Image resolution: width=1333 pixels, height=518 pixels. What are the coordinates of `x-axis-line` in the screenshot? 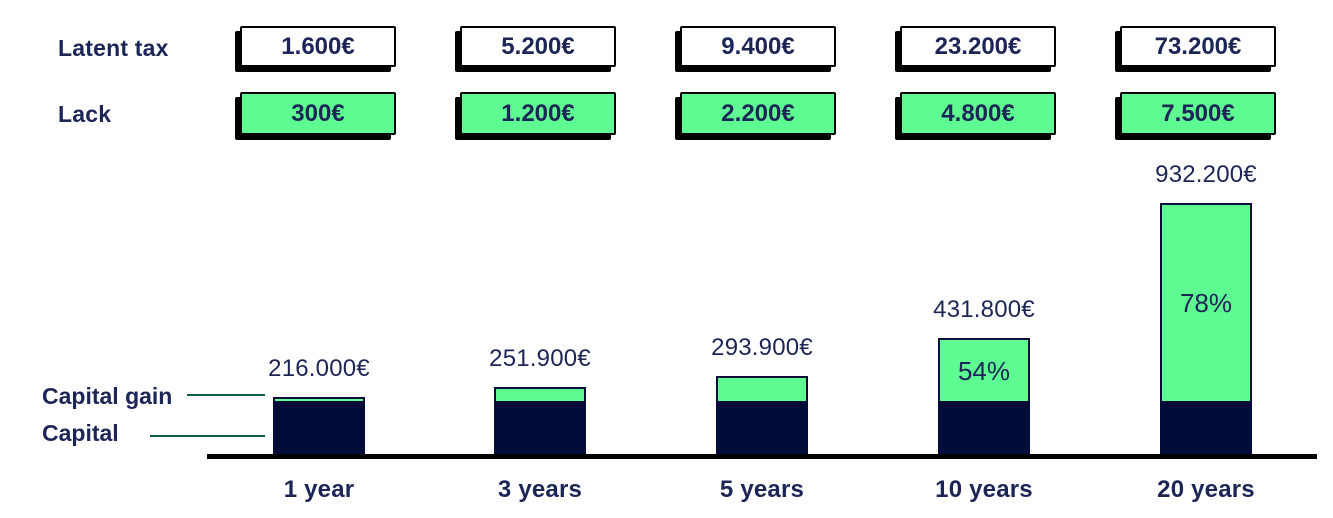 It's located at (762, 456).